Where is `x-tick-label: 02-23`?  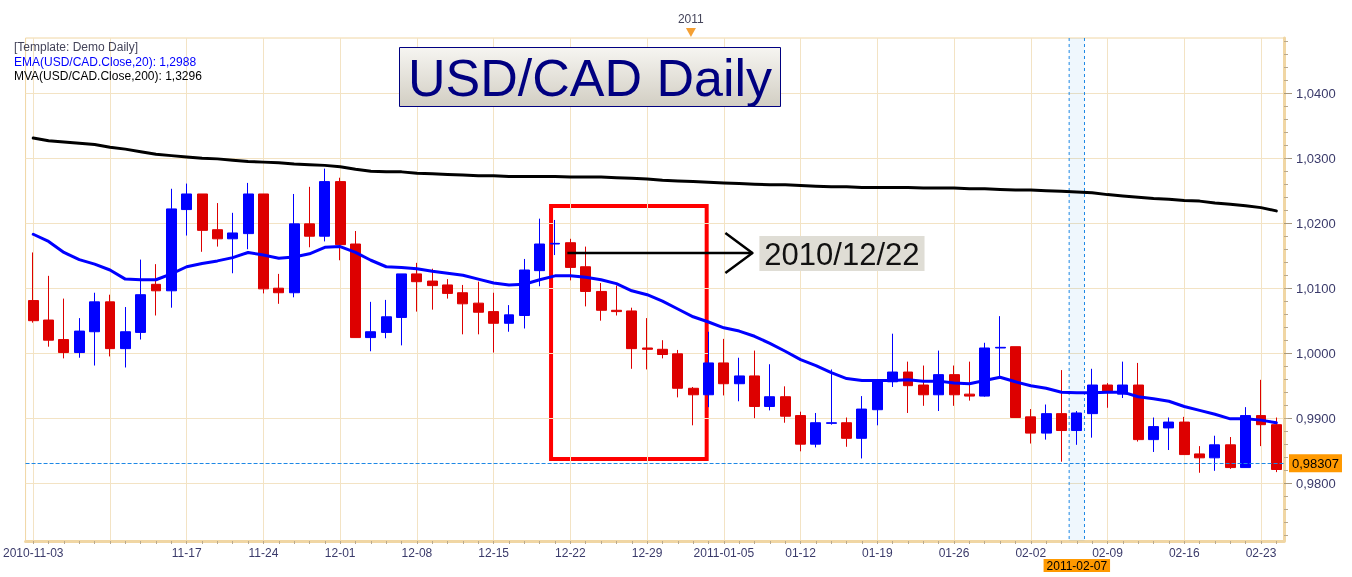 x-tick-label: 02-23 is located at coordinates (1261, 552).